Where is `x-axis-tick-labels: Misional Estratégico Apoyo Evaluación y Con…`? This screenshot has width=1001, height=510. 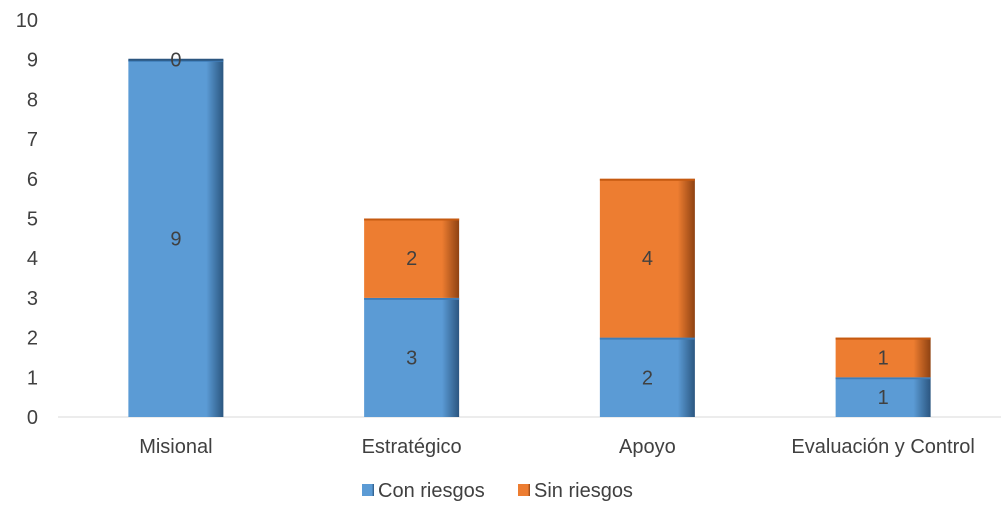 x-axis-tick-labels: Misional Estratégico Apoyo Evaluación y Con… is located at coordinates (557, 447).